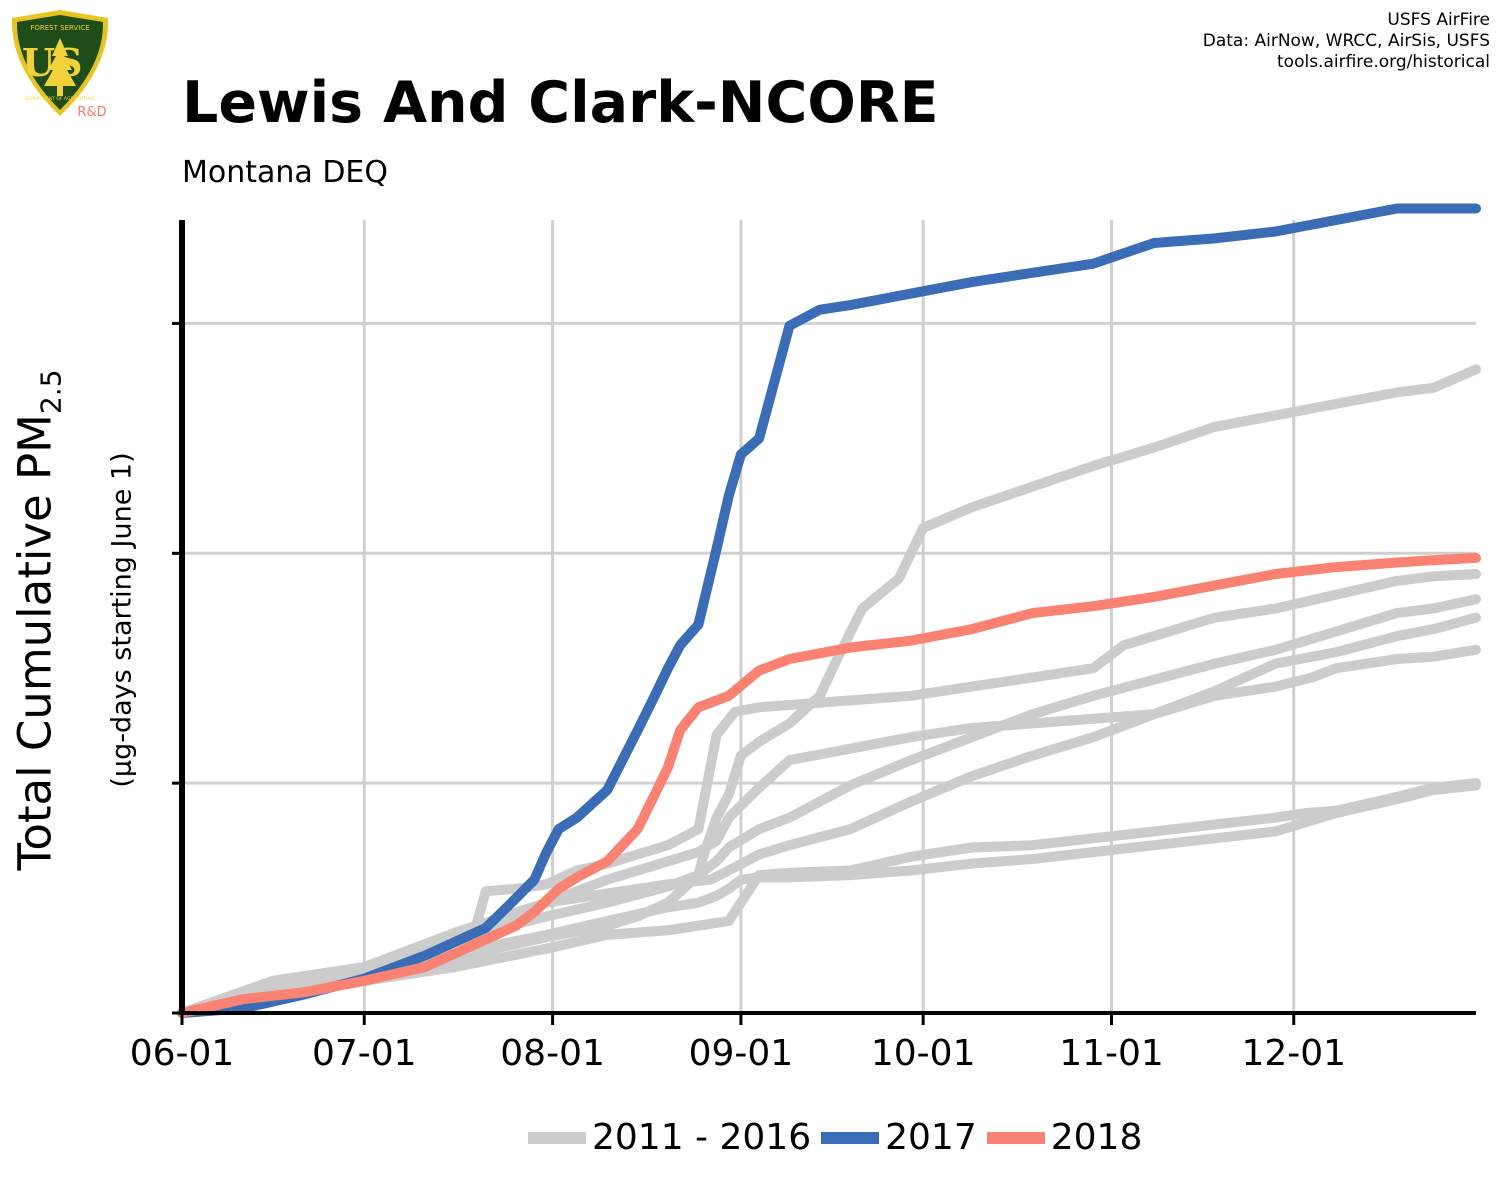 The height and width of the screenshot is (1200, 1500). What do you see at coordinates (1111, 1053) in the screenshot?
I see `x-tick-label: 11-01` at bounding box center [1111, 1053].